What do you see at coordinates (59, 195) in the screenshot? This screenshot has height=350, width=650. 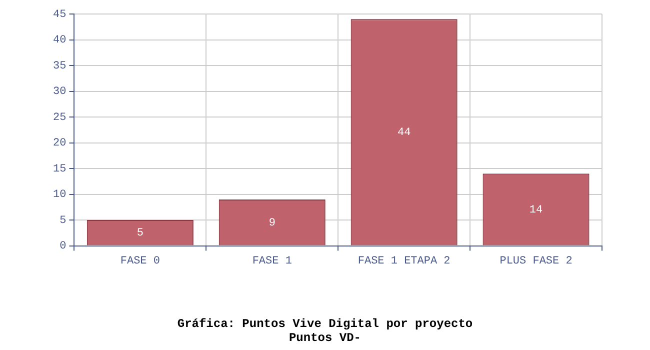 I see `y-tick-label: 10` at bounding box center [59, 195].